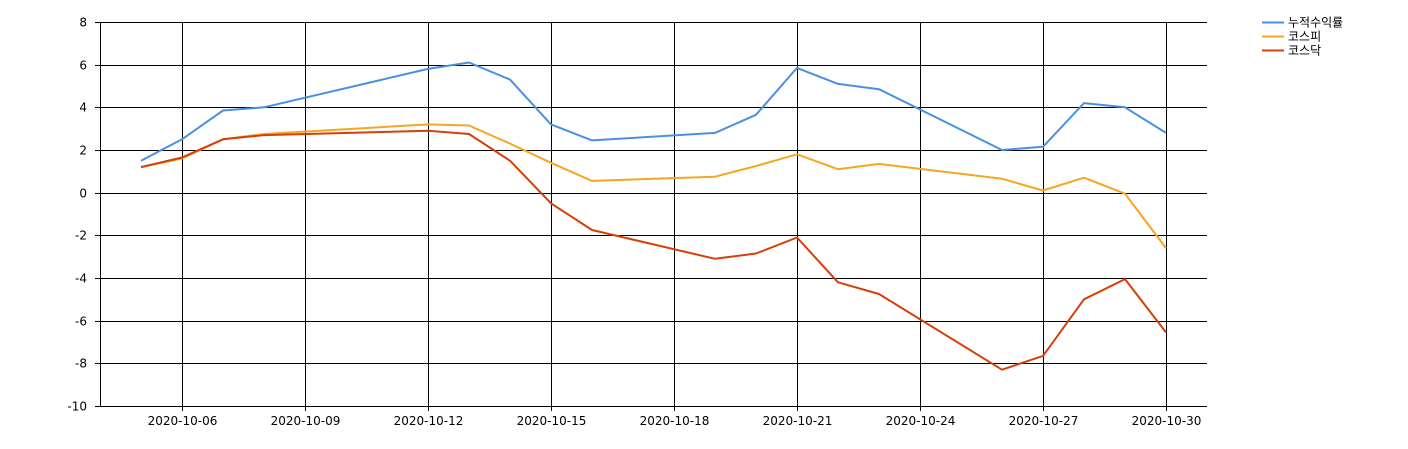  I want to click on y-tick-label: 2, so click(83, 151).